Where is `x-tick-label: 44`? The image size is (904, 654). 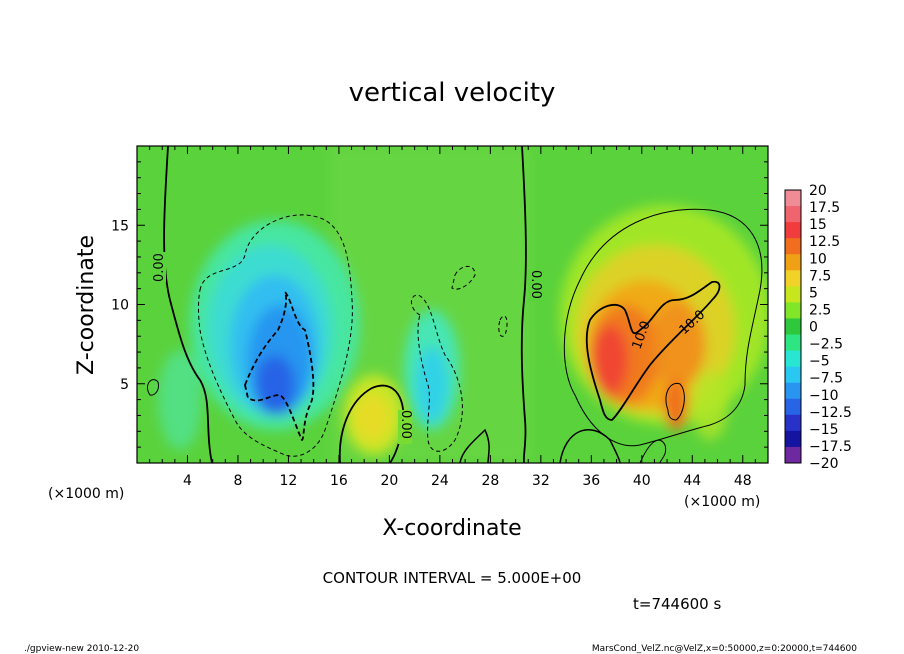 x-tick-label: 44 is located at coordinates (692, 481).